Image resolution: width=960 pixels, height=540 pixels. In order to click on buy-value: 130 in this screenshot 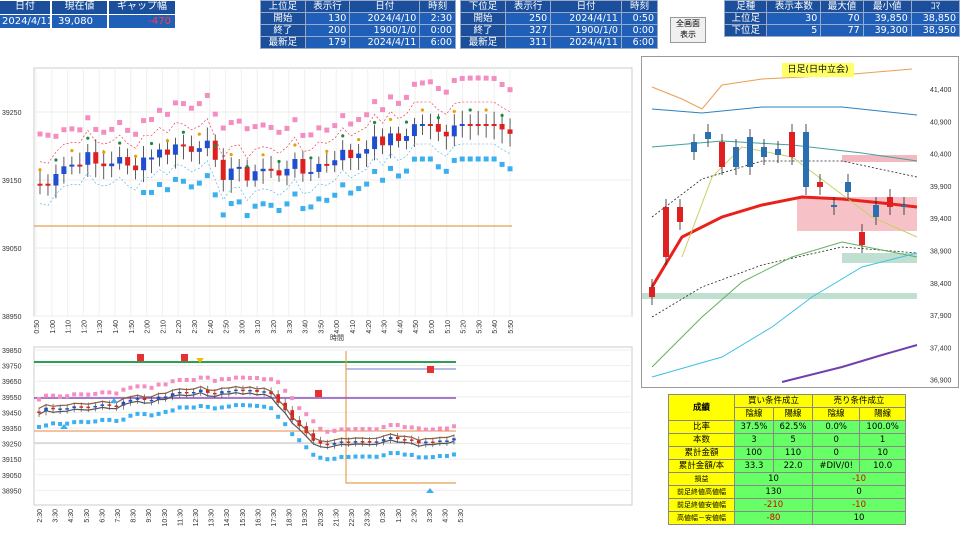, I will do `click(773, 492)`.